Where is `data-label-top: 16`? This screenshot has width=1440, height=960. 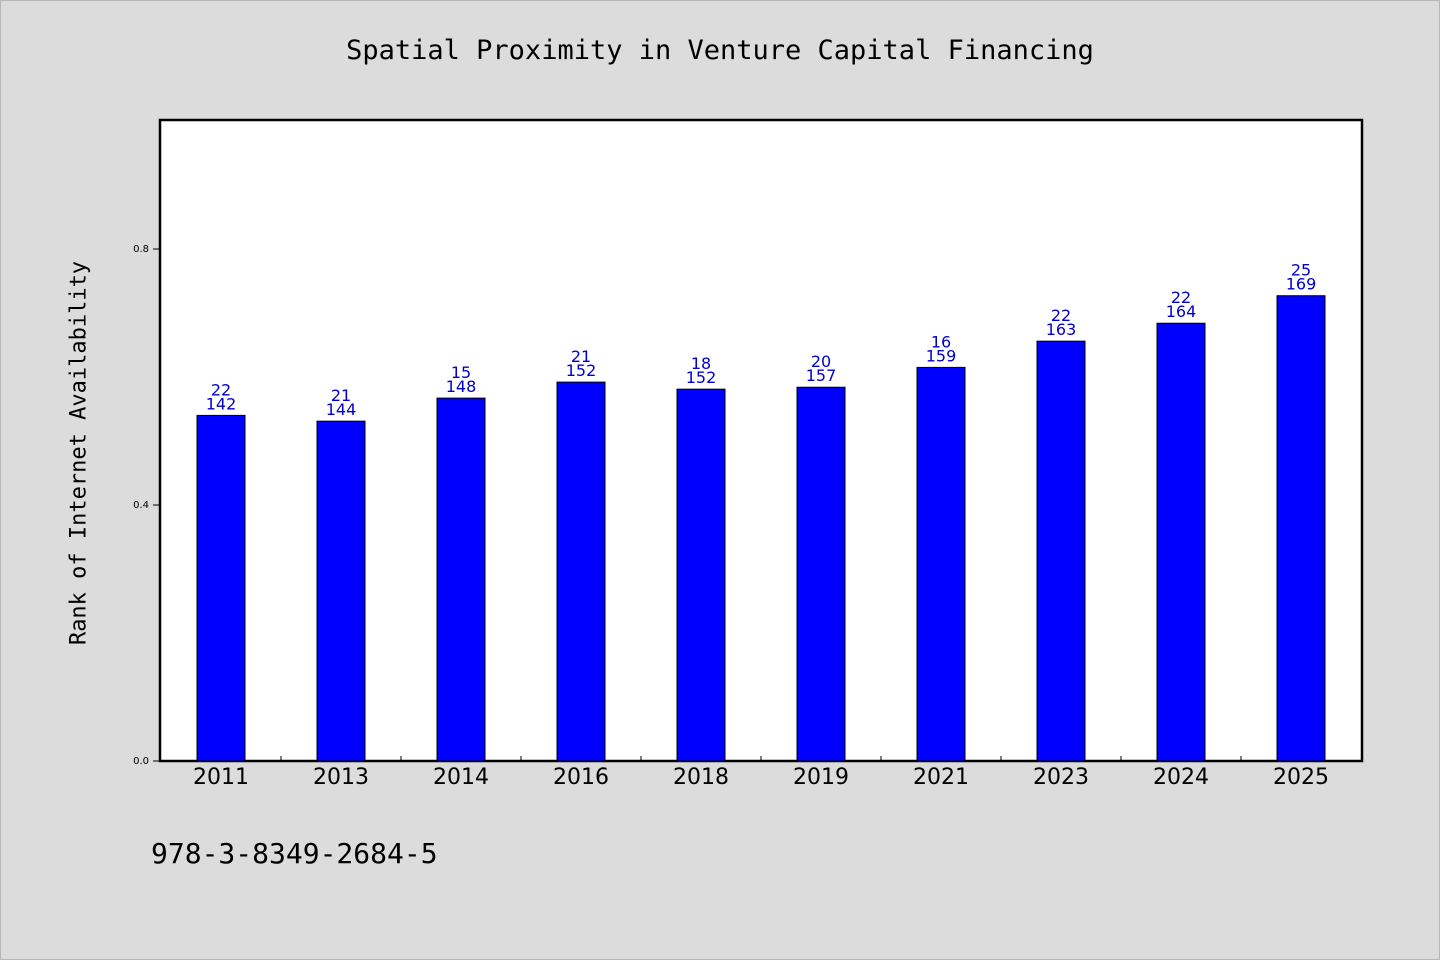
data-label-top: 16 is located at coordinates (941, 341).